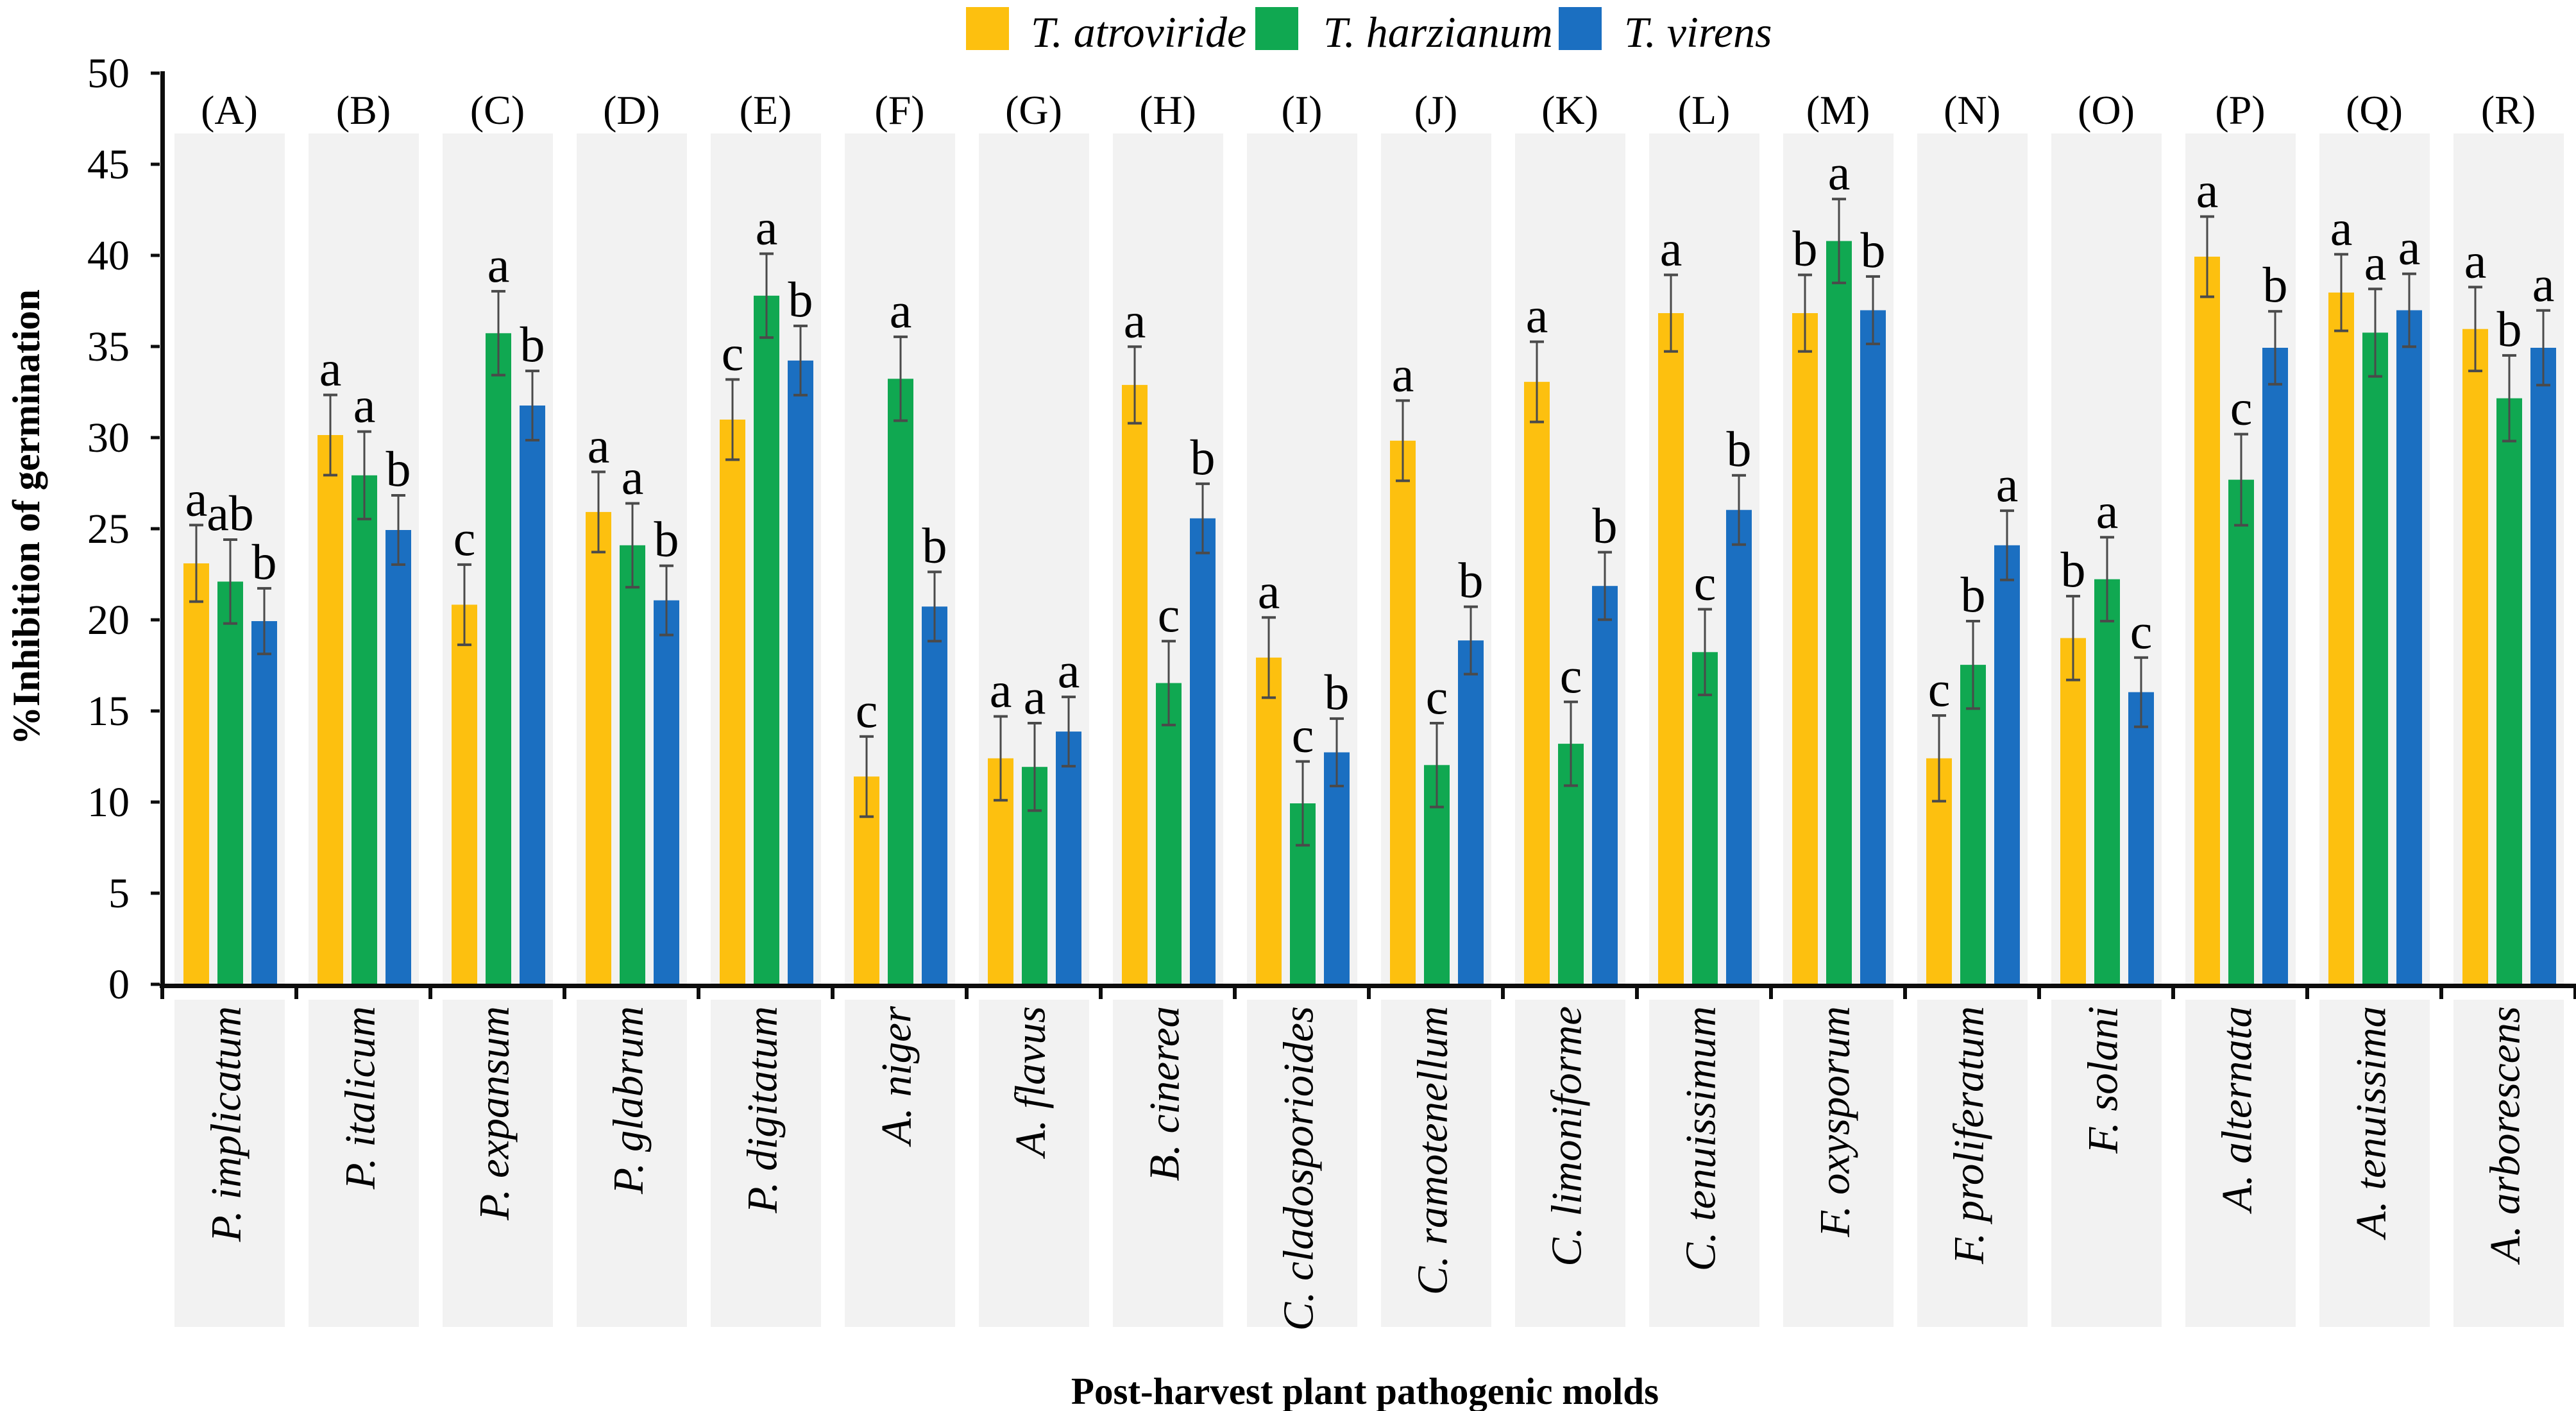 This screenshot has height=1411, width=2576. I want to click on svg-text: 15, so click(108, 711).